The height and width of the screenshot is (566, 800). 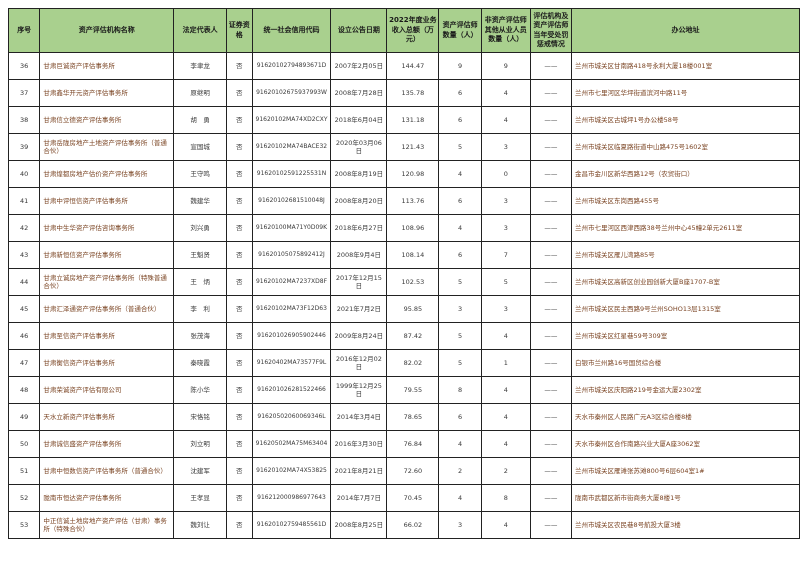 What do you see at coordinates (107, 417) in the screenshot?
I see `cell-name: 天水立新资产评估事务所` at bounding box center [107, 417].